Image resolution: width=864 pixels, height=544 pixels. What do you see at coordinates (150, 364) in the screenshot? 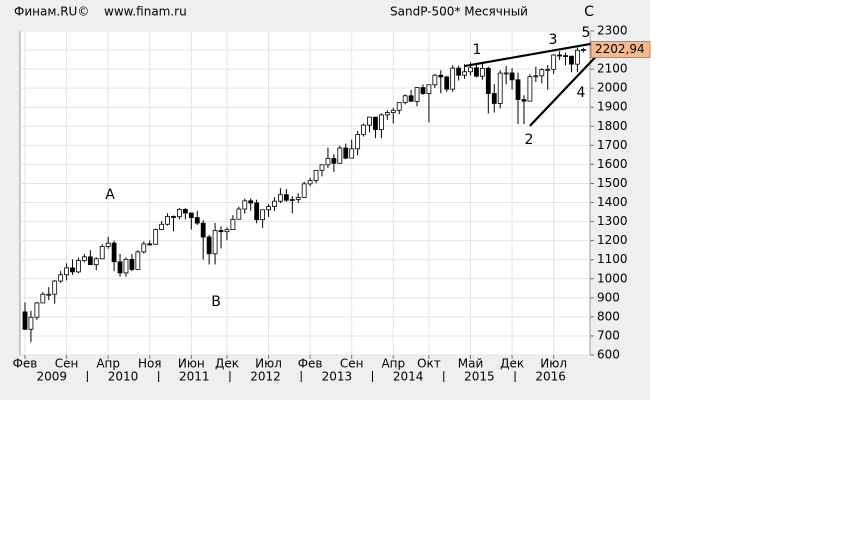
I see `x-tick-label: Ноя` at bounding box center [150, 364].